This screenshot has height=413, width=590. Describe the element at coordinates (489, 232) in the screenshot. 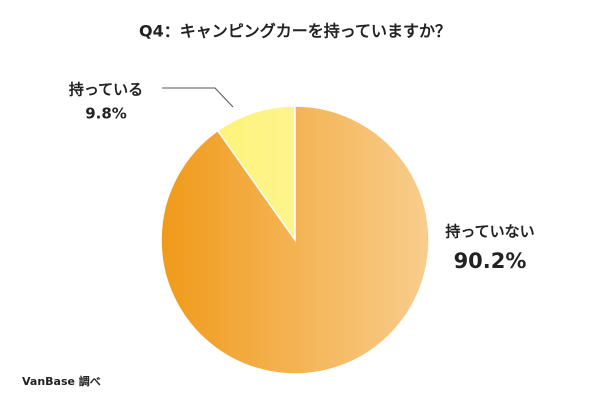

I see `slice-label: 持っていない` at that location.